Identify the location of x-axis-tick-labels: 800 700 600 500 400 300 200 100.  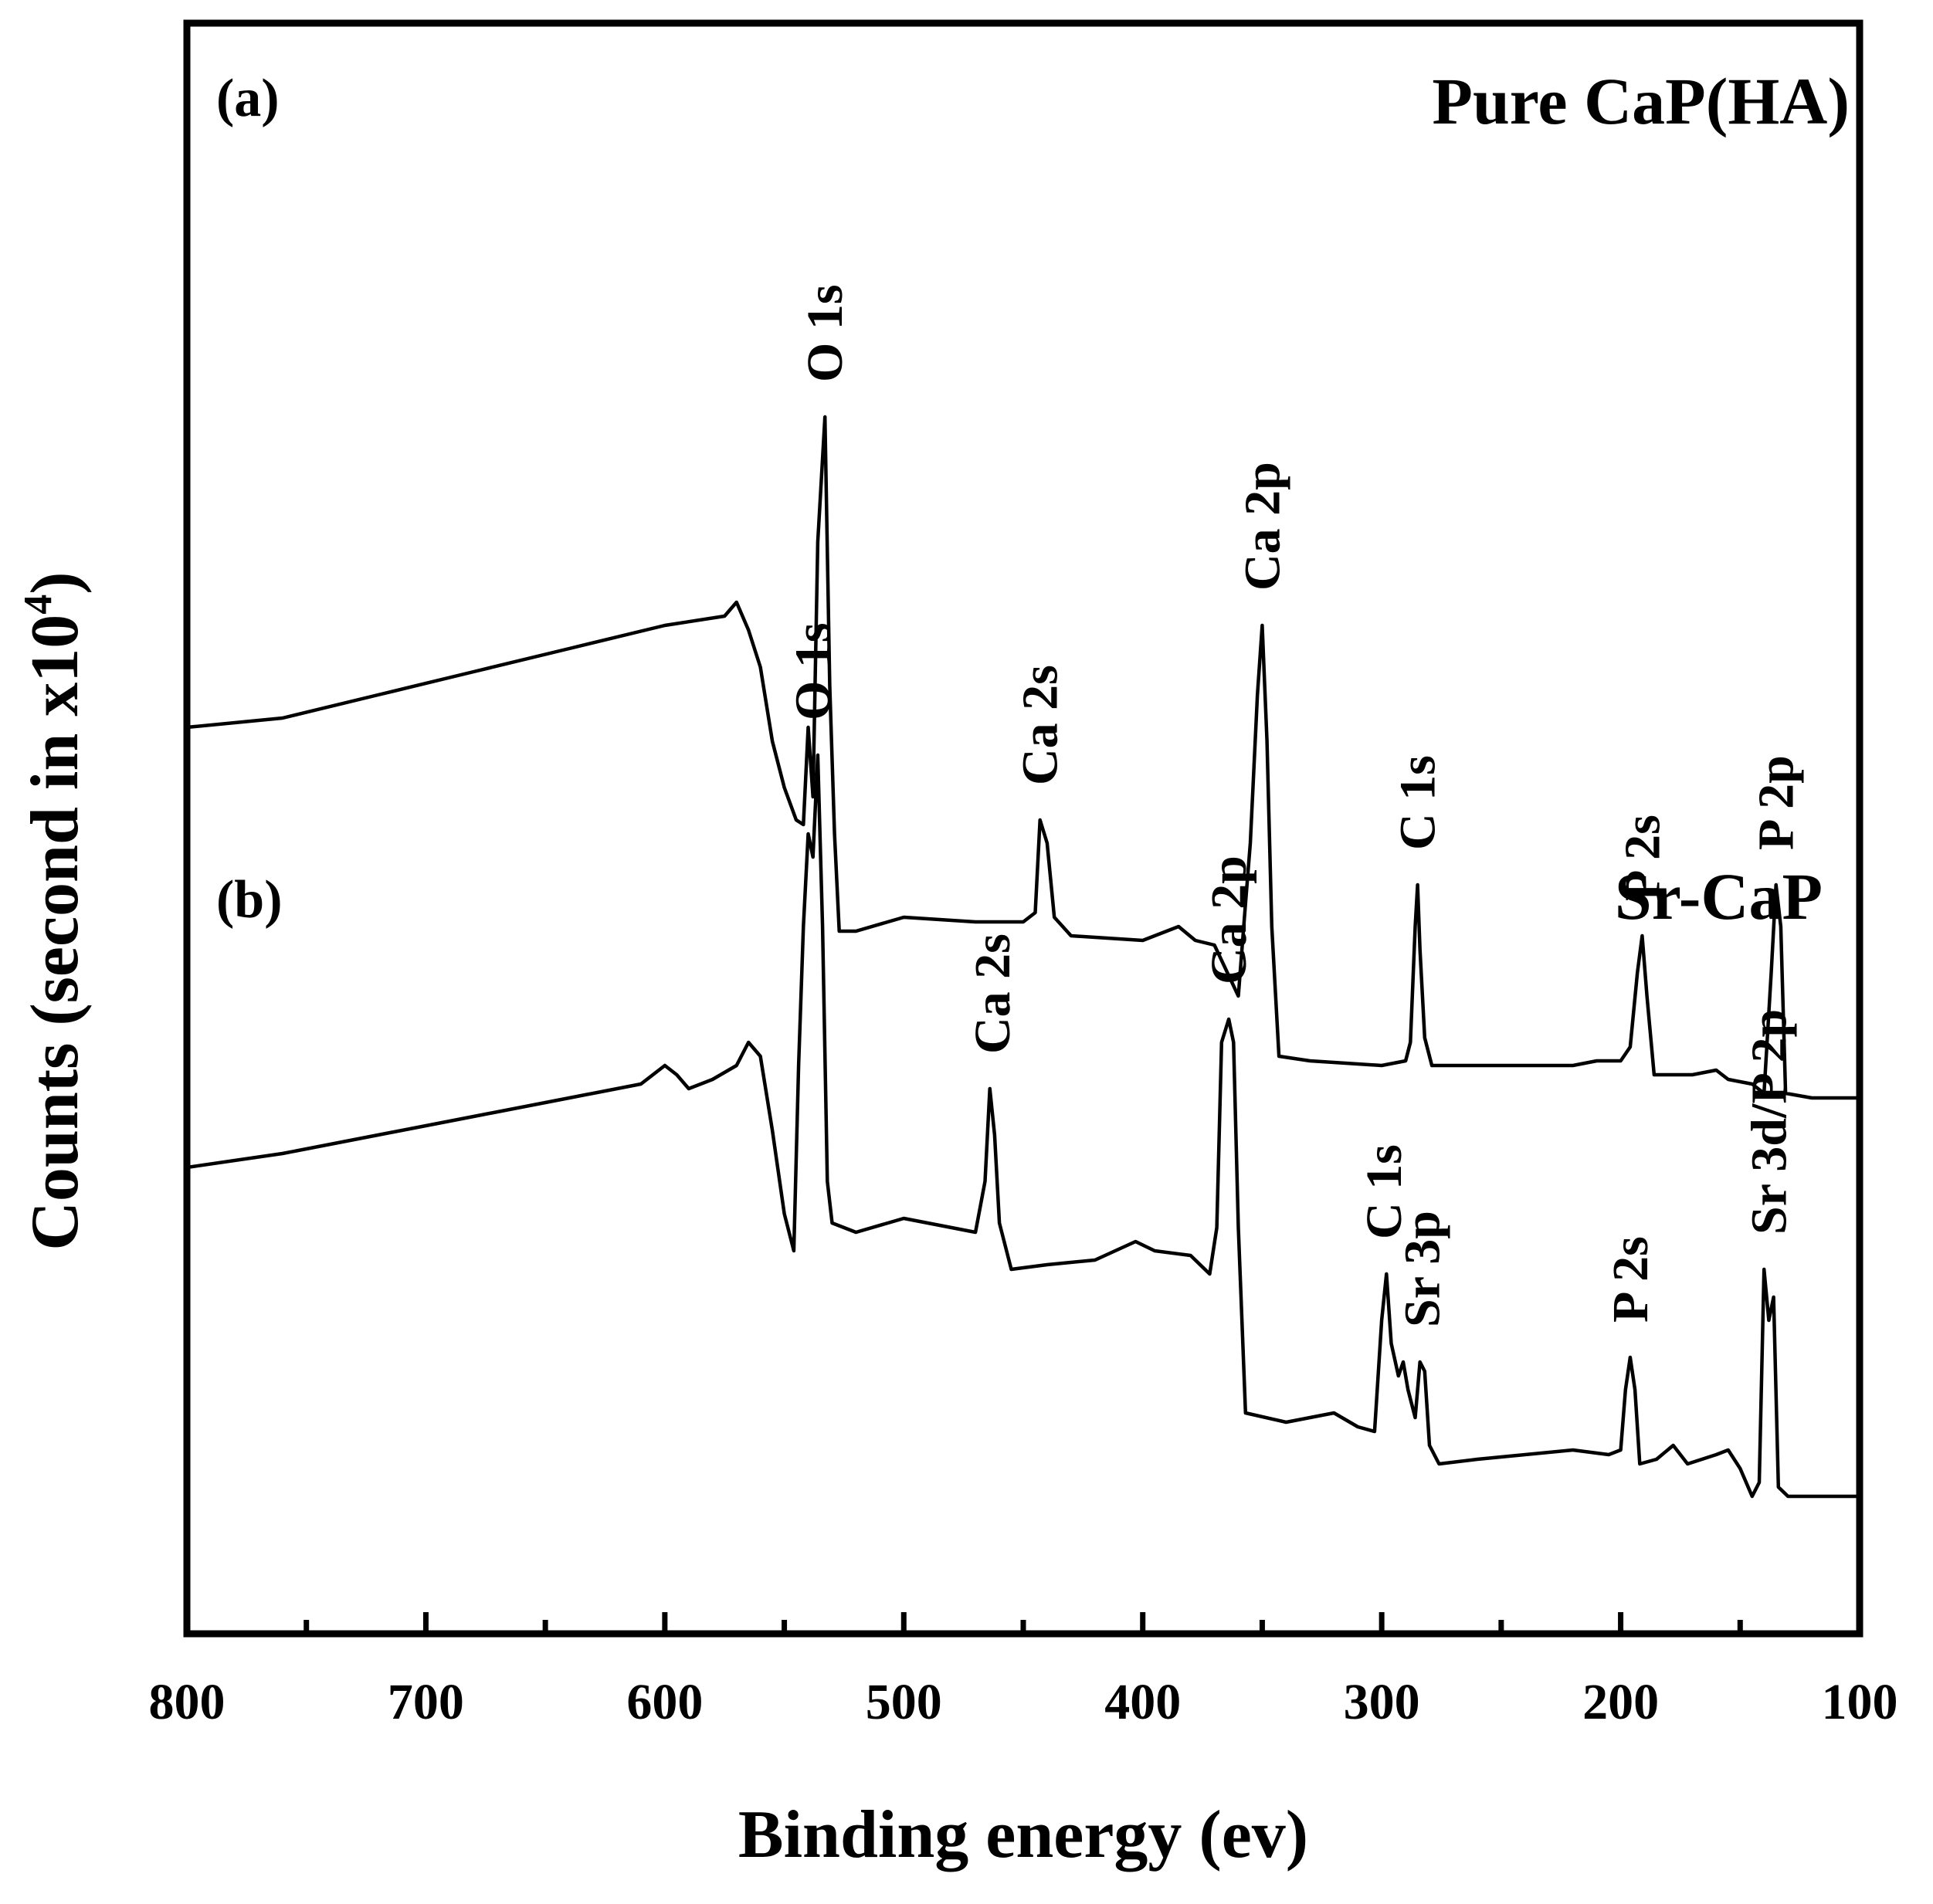
(1024, 1702).